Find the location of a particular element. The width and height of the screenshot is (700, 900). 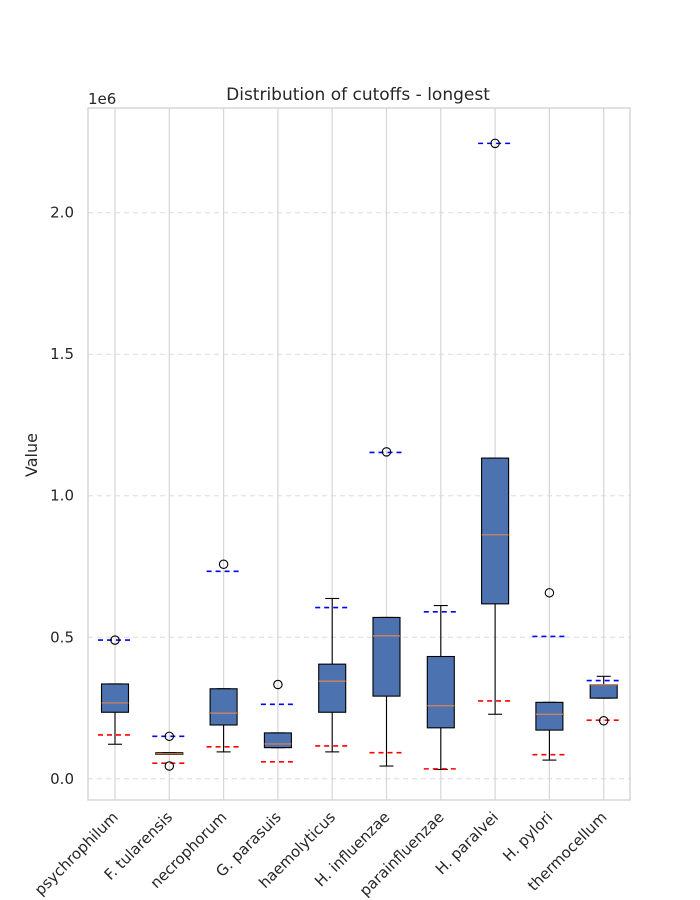

x-tick-label: psychrophilum is located at coordinates (76, 853).